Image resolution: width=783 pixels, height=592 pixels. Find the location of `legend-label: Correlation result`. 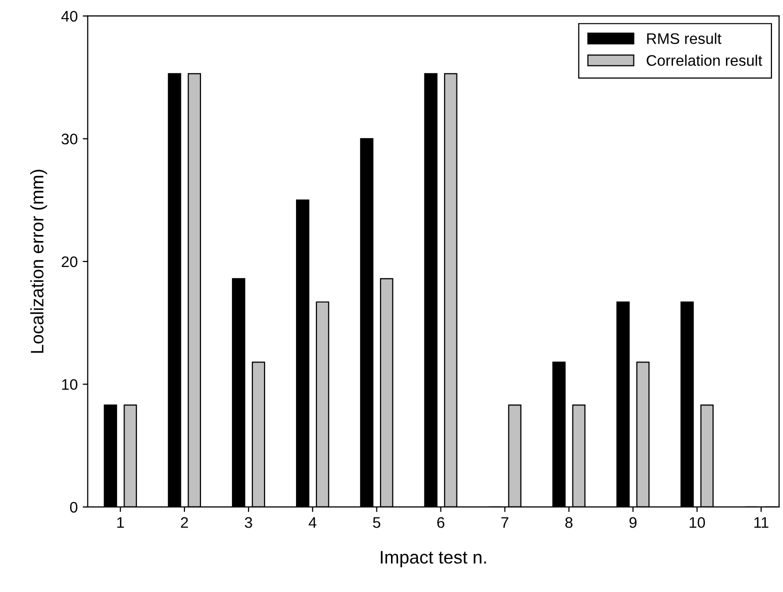

legend-label: Correlation result is located at coordinates (704, 60).